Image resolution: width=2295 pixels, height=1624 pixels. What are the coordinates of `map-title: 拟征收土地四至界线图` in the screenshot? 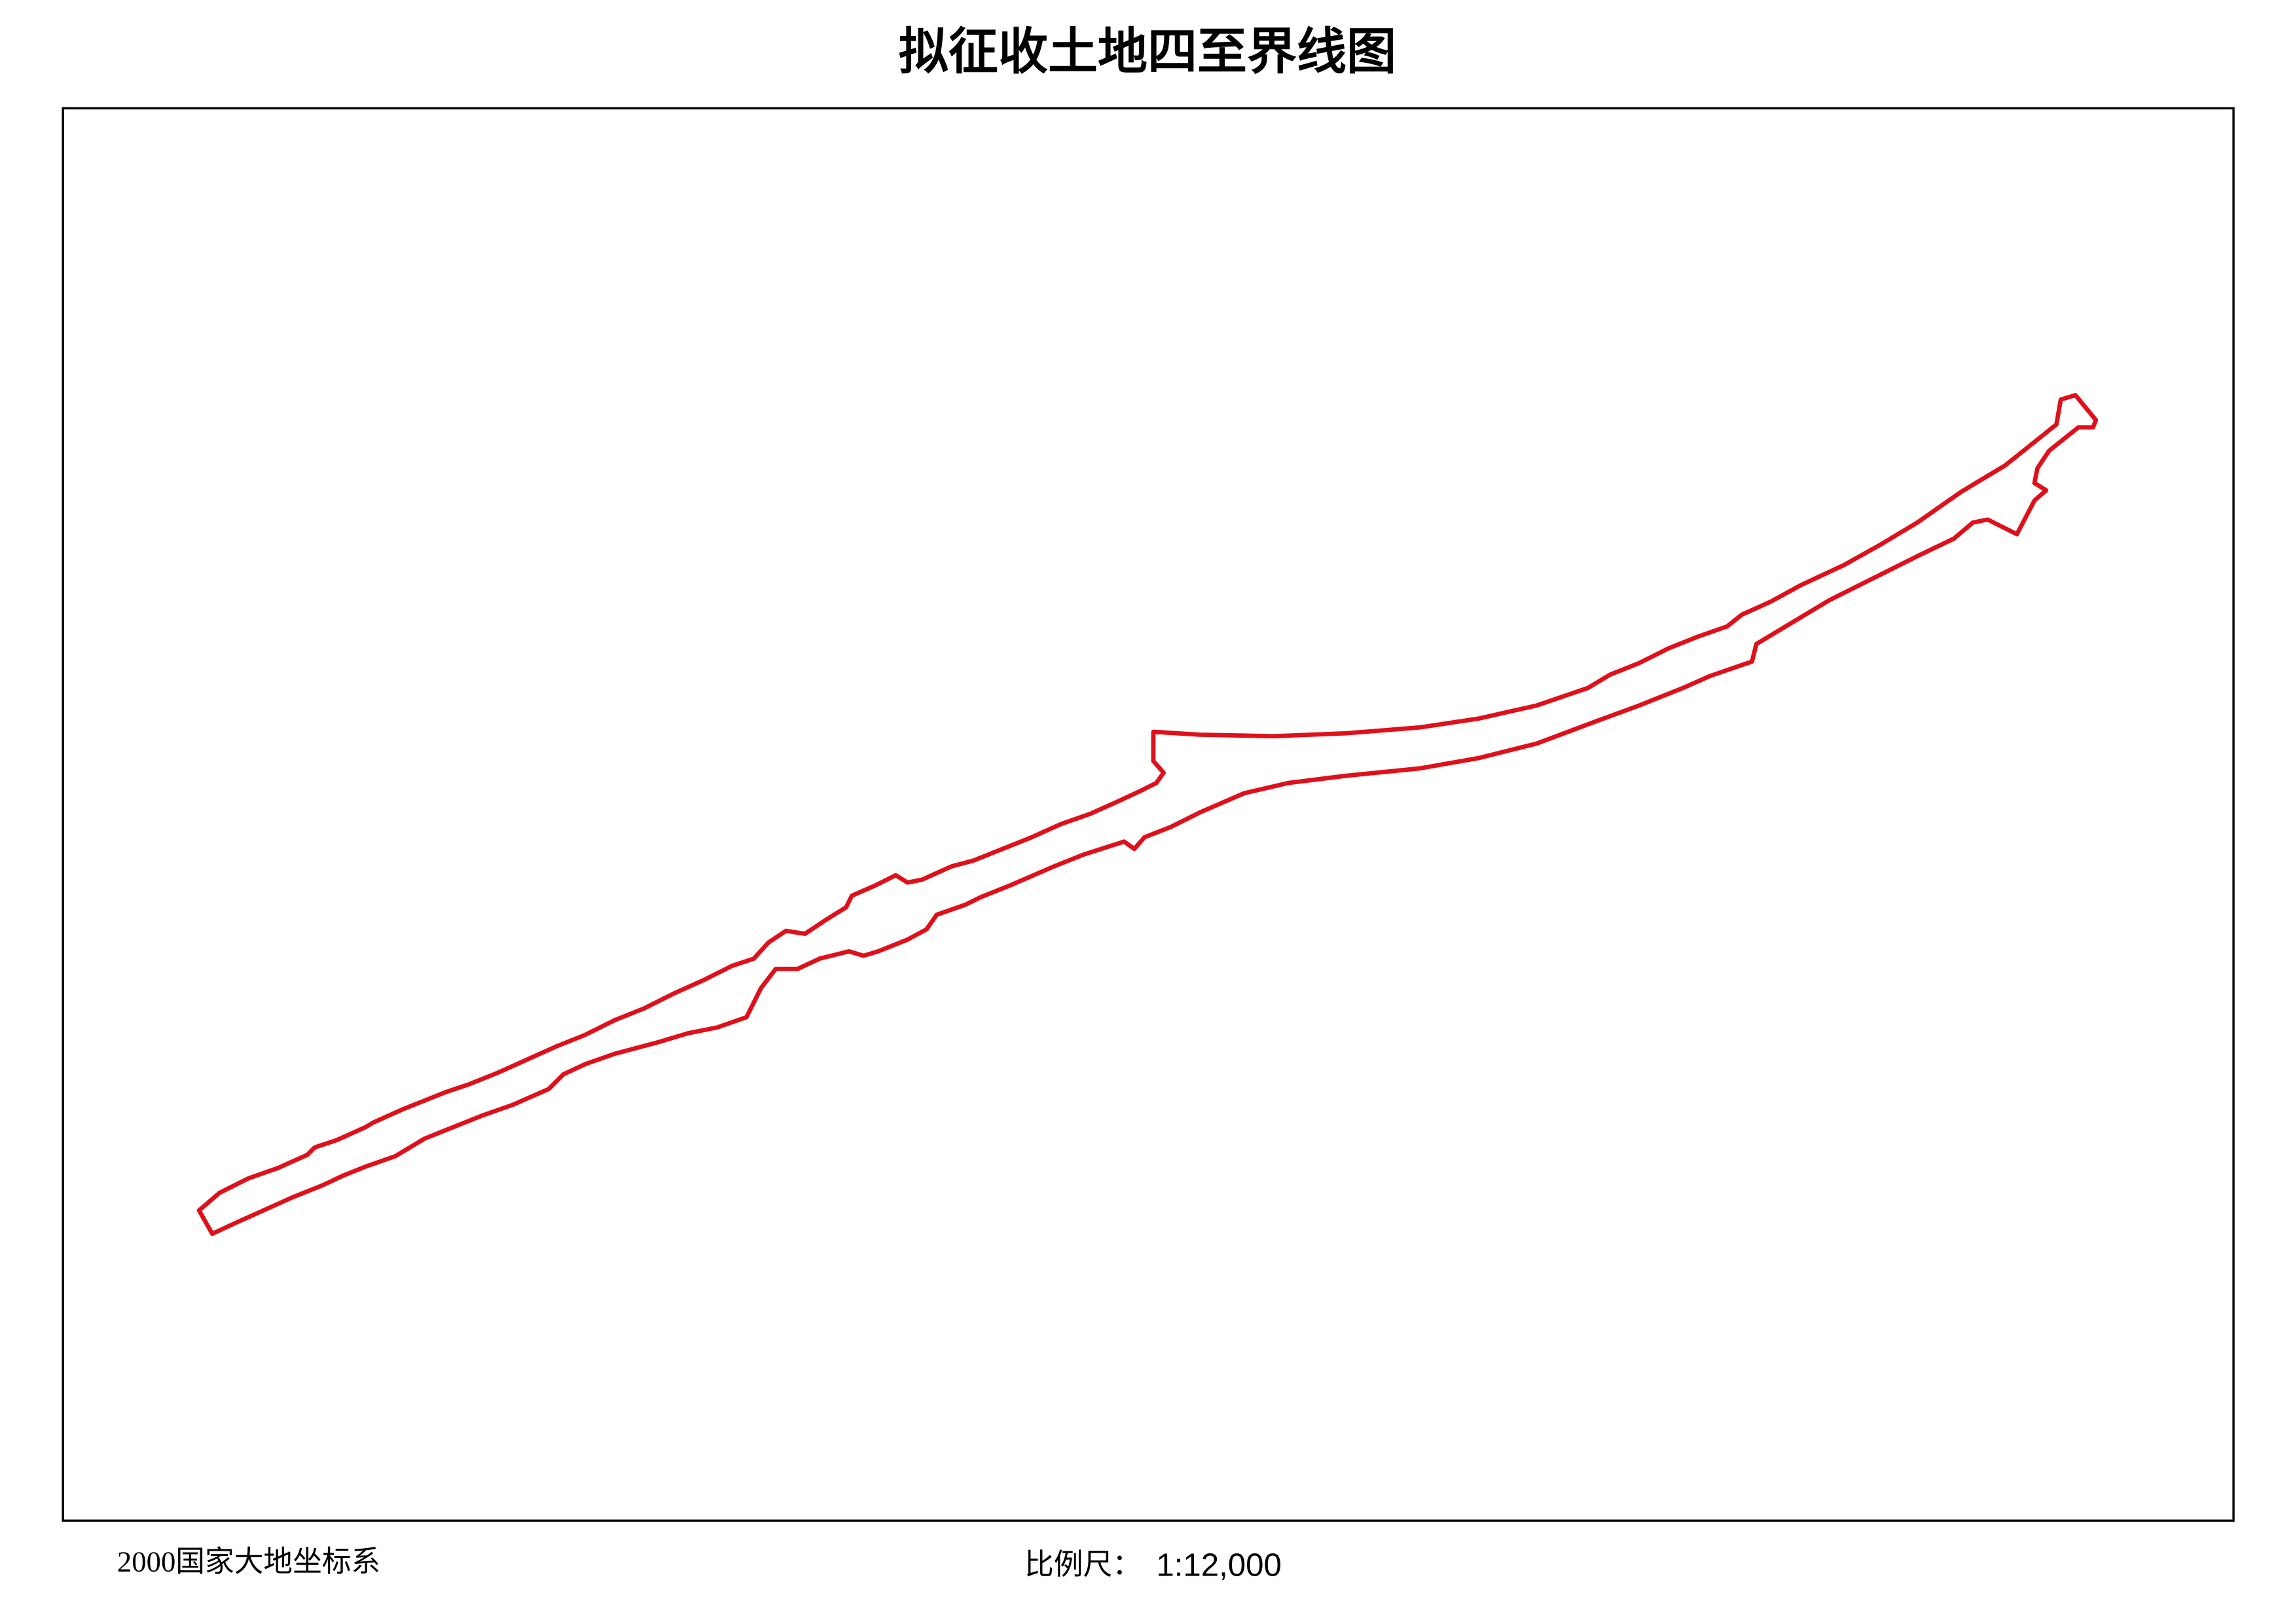 It's located at (1147, 51).